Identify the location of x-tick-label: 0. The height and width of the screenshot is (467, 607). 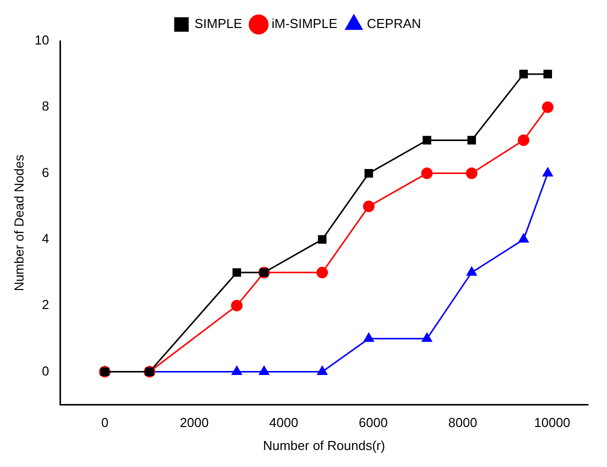
(104, 422).